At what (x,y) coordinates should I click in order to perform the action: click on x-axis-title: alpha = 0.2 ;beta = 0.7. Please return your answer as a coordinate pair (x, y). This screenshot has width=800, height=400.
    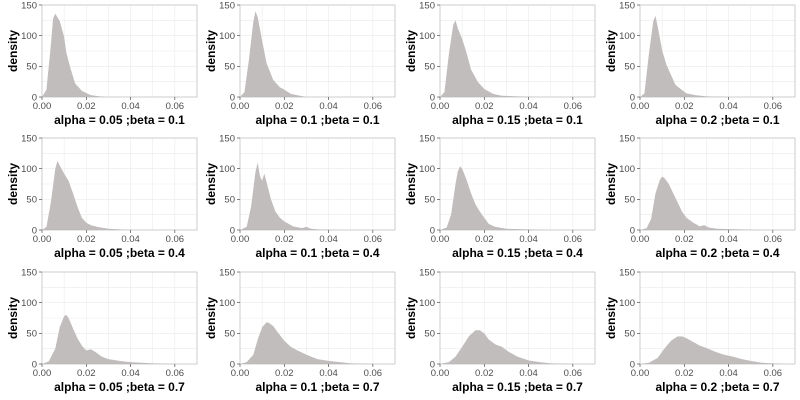
    Looking at the image, I should click on (717, 387).